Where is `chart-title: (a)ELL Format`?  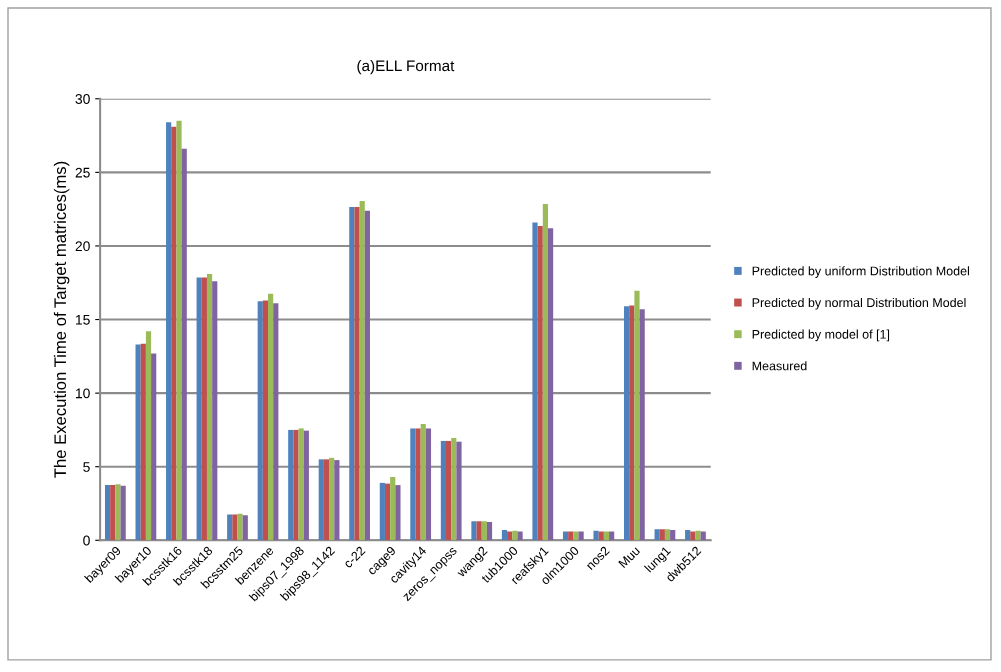
chart-title: (a)ELL Format is located at coordinates (406, 67).